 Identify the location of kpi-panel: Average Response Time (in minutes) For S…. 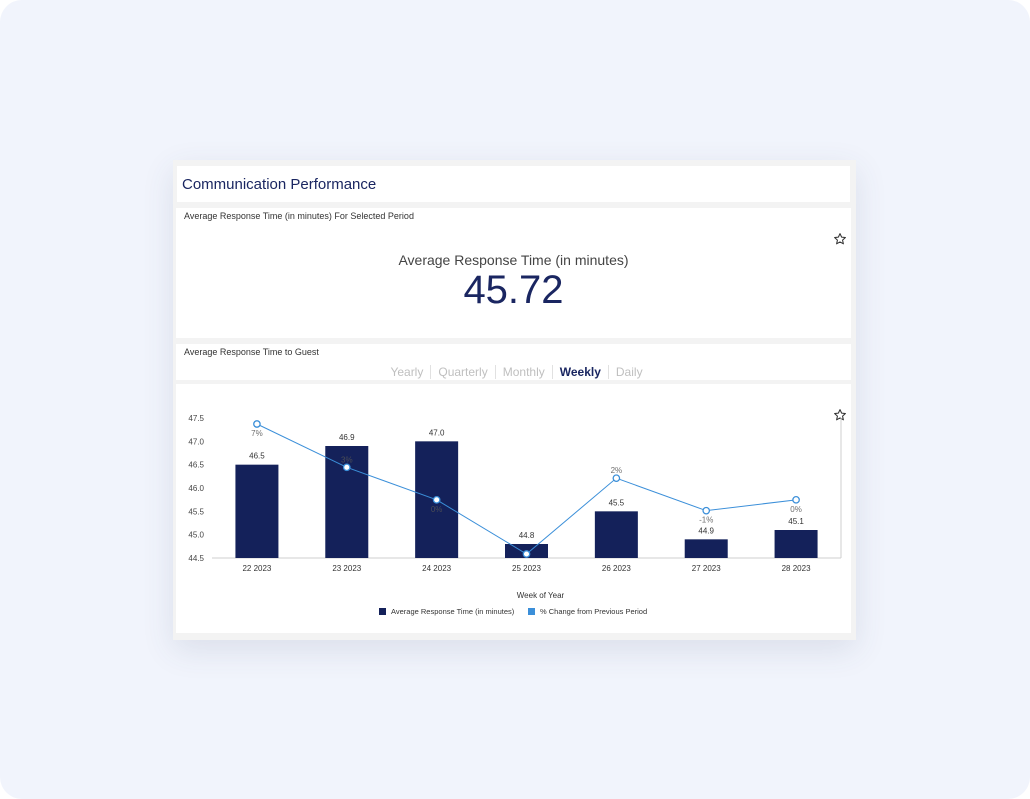
(513, 273).